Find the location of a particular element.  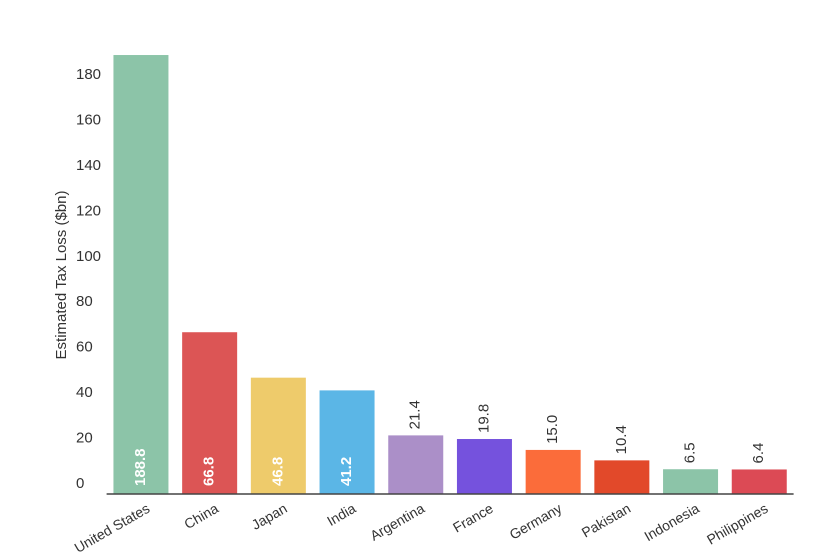

value-label: 41.2 is located at coordinates (346, 471).